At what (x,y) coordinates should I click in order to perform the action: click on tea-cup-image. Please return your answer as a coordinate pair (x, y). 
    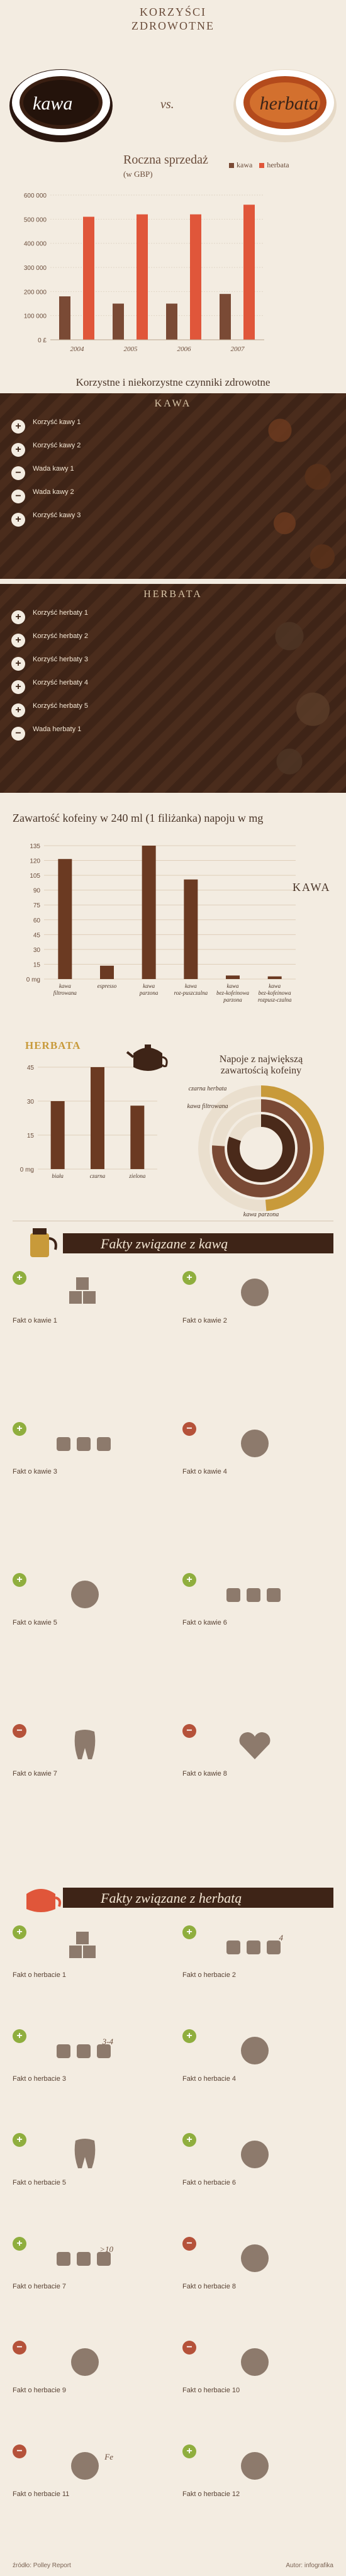
    Looking at the image, I should click on (285, 105).